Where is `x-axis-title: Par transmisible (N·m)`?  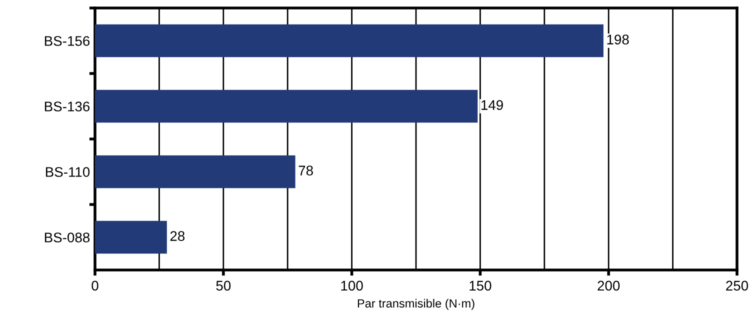
x-axis-title: Par transmisible (N·m) is located at coordinates (416, 304).